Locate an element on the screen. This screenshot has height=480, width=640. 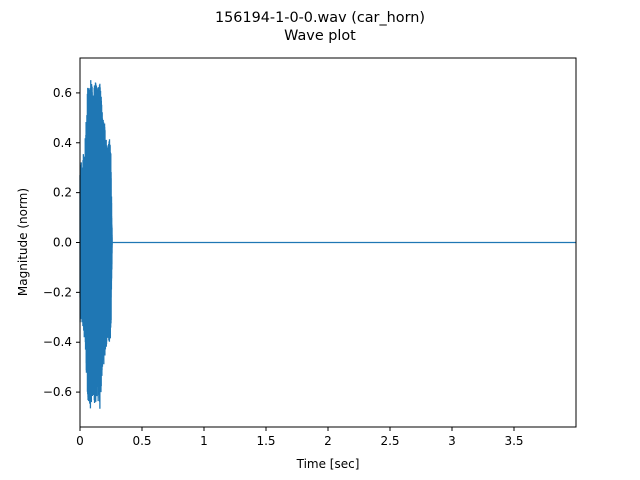
y-tick-label: 0.6 is located at coordinates (62, 93).